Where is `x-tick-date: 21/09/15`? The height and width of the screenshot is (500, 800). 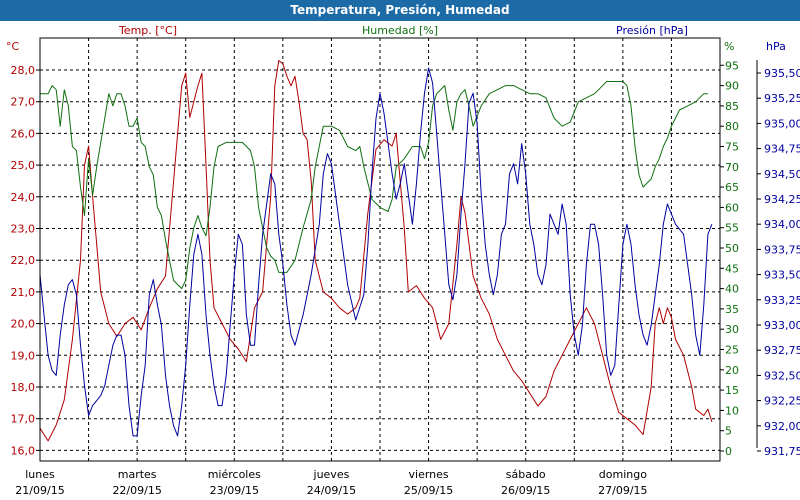
x-tick-date: 21/09/15 is located at coordinates (39, 490).